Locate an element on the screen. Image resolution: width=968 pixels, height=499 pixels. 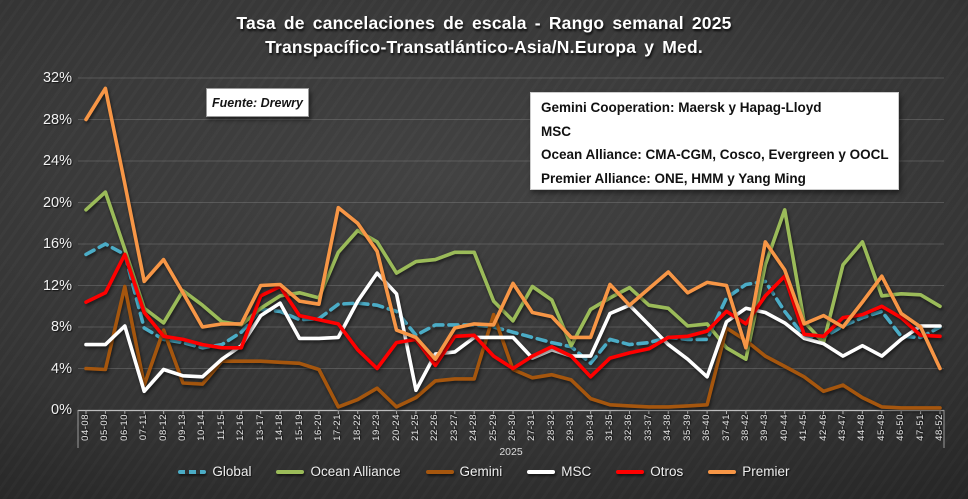
x-tick-label-12-16: 12-16 is located at coordinates (241, 427).